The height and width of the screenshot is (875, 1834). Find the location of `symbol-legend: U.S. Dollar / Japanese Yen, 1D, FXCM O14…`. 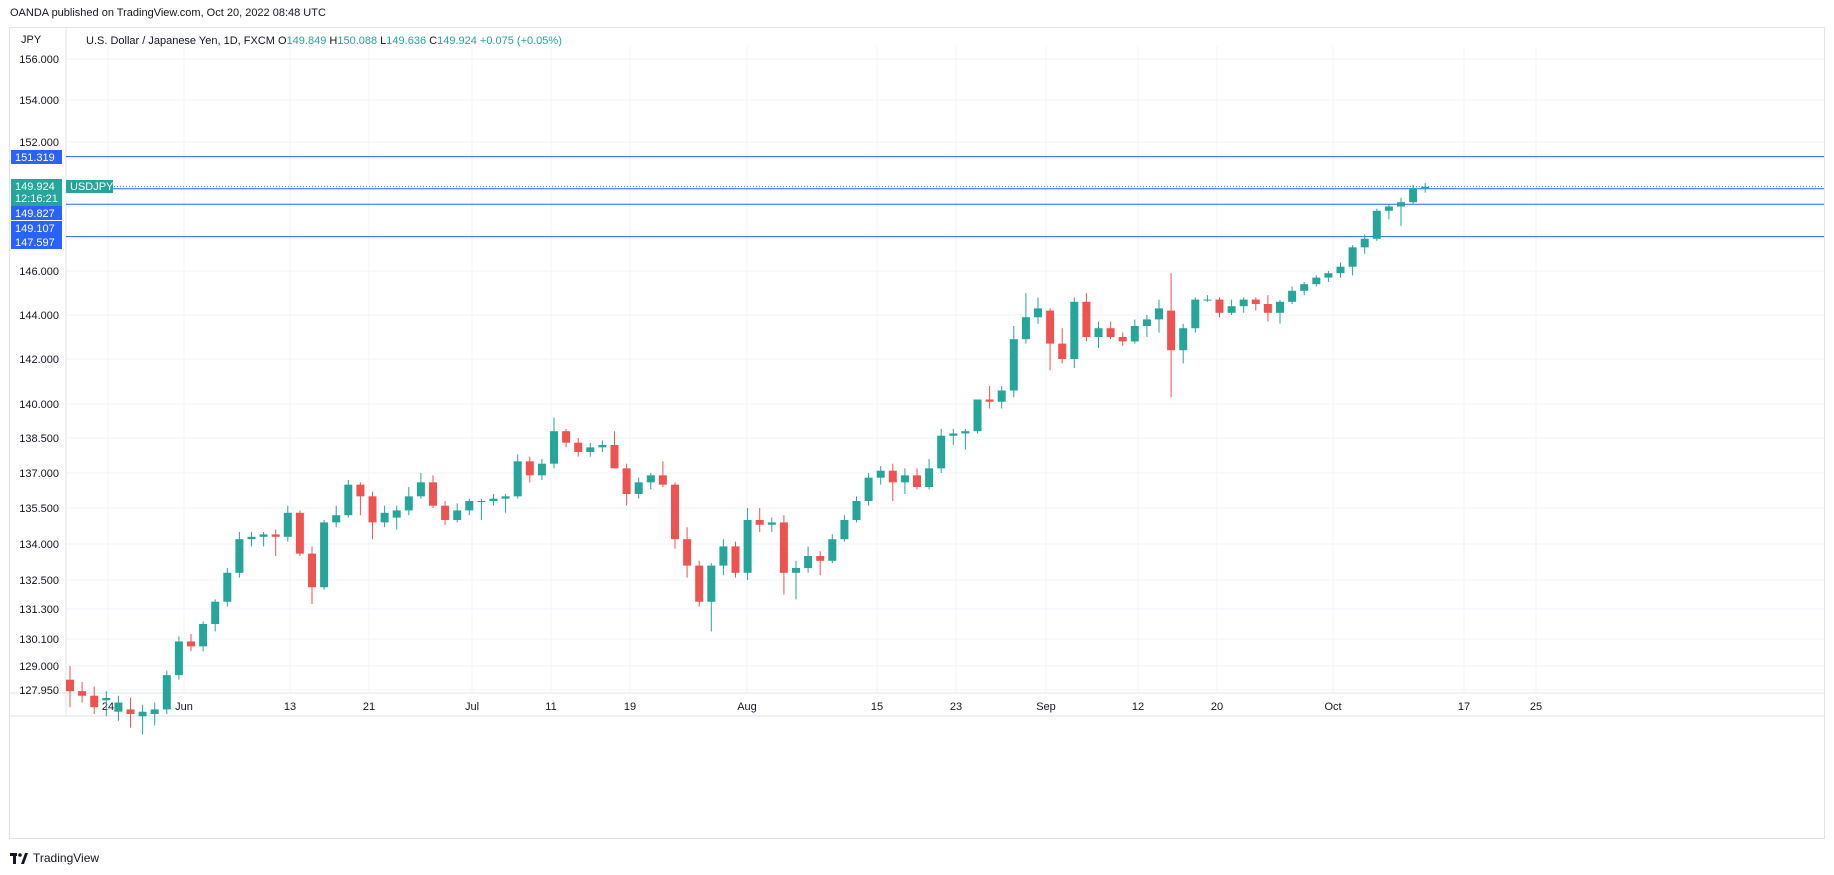

symbol-legend: U.S. Dollar / Japanese Yen, 1D, FXCM O14… is located at coordinates (324, 41).